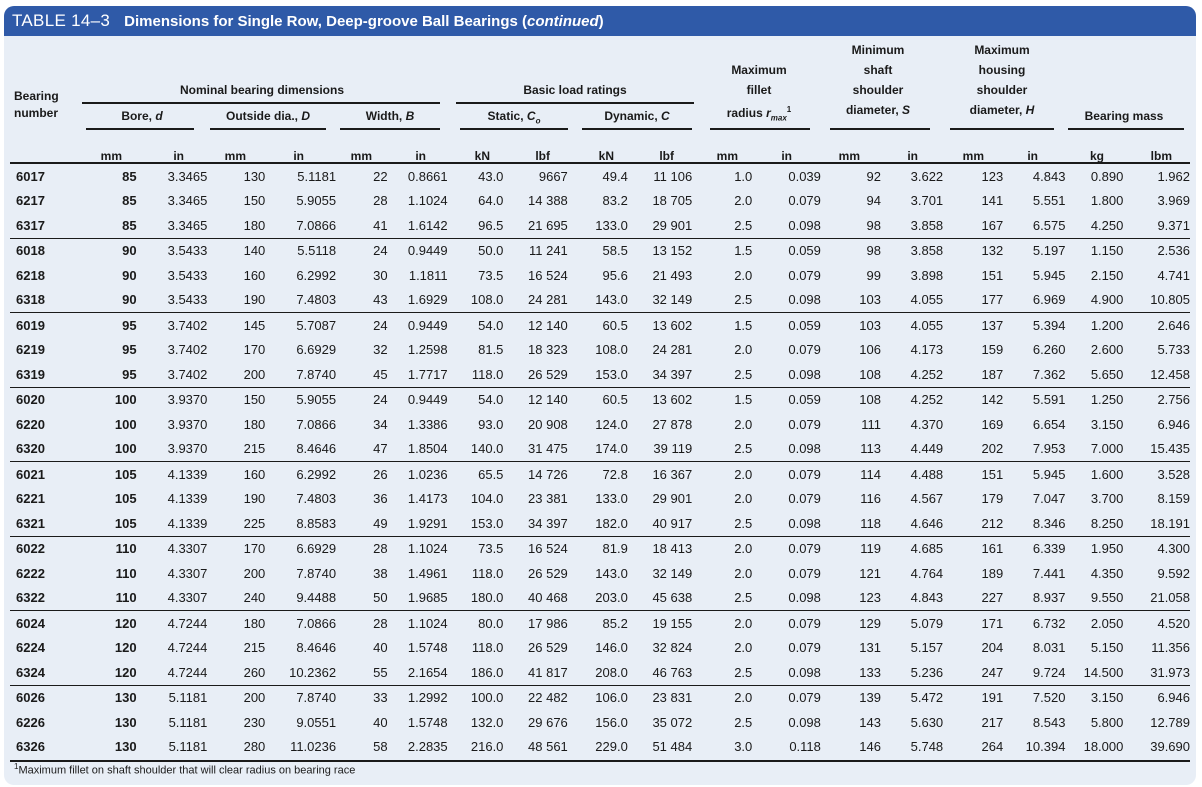  What do you see at coordinates (672, 523) in the screenshot?
I see `table-cell: 40 917` at bounding box center [672, 523].